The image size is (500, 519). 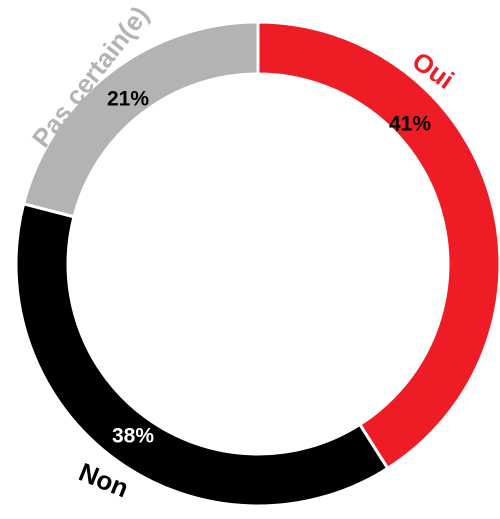 What do you see at coordinates (410, 124) in the screenshot?
I see `value-label: 41%` at bounding box center [410, 124].